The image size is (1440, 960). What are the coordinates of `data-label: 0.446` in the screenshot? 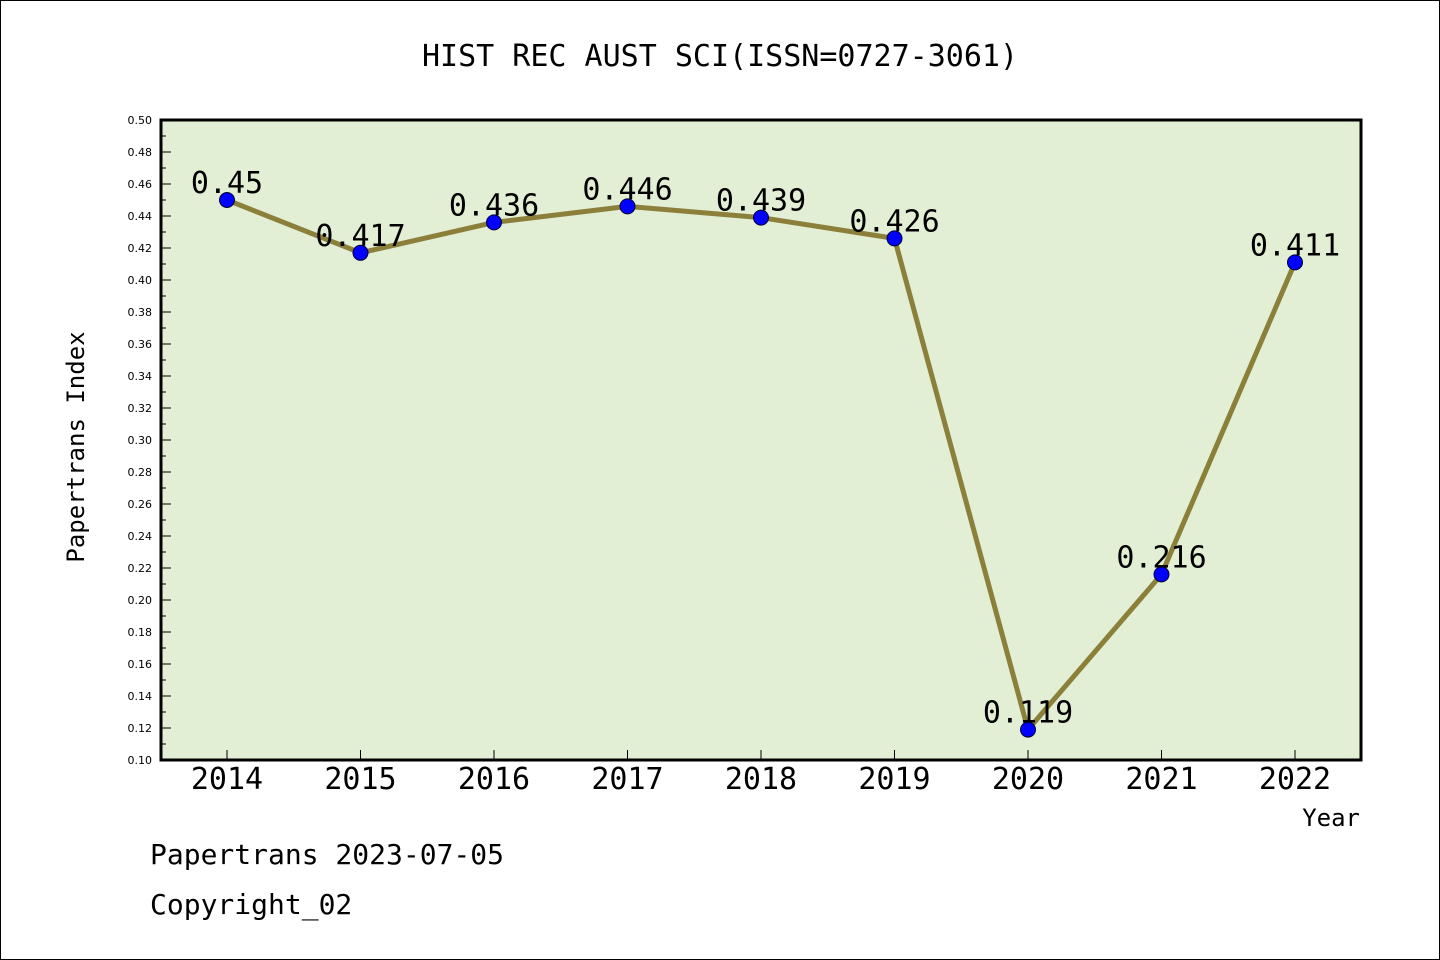 It's located at (627, 189).